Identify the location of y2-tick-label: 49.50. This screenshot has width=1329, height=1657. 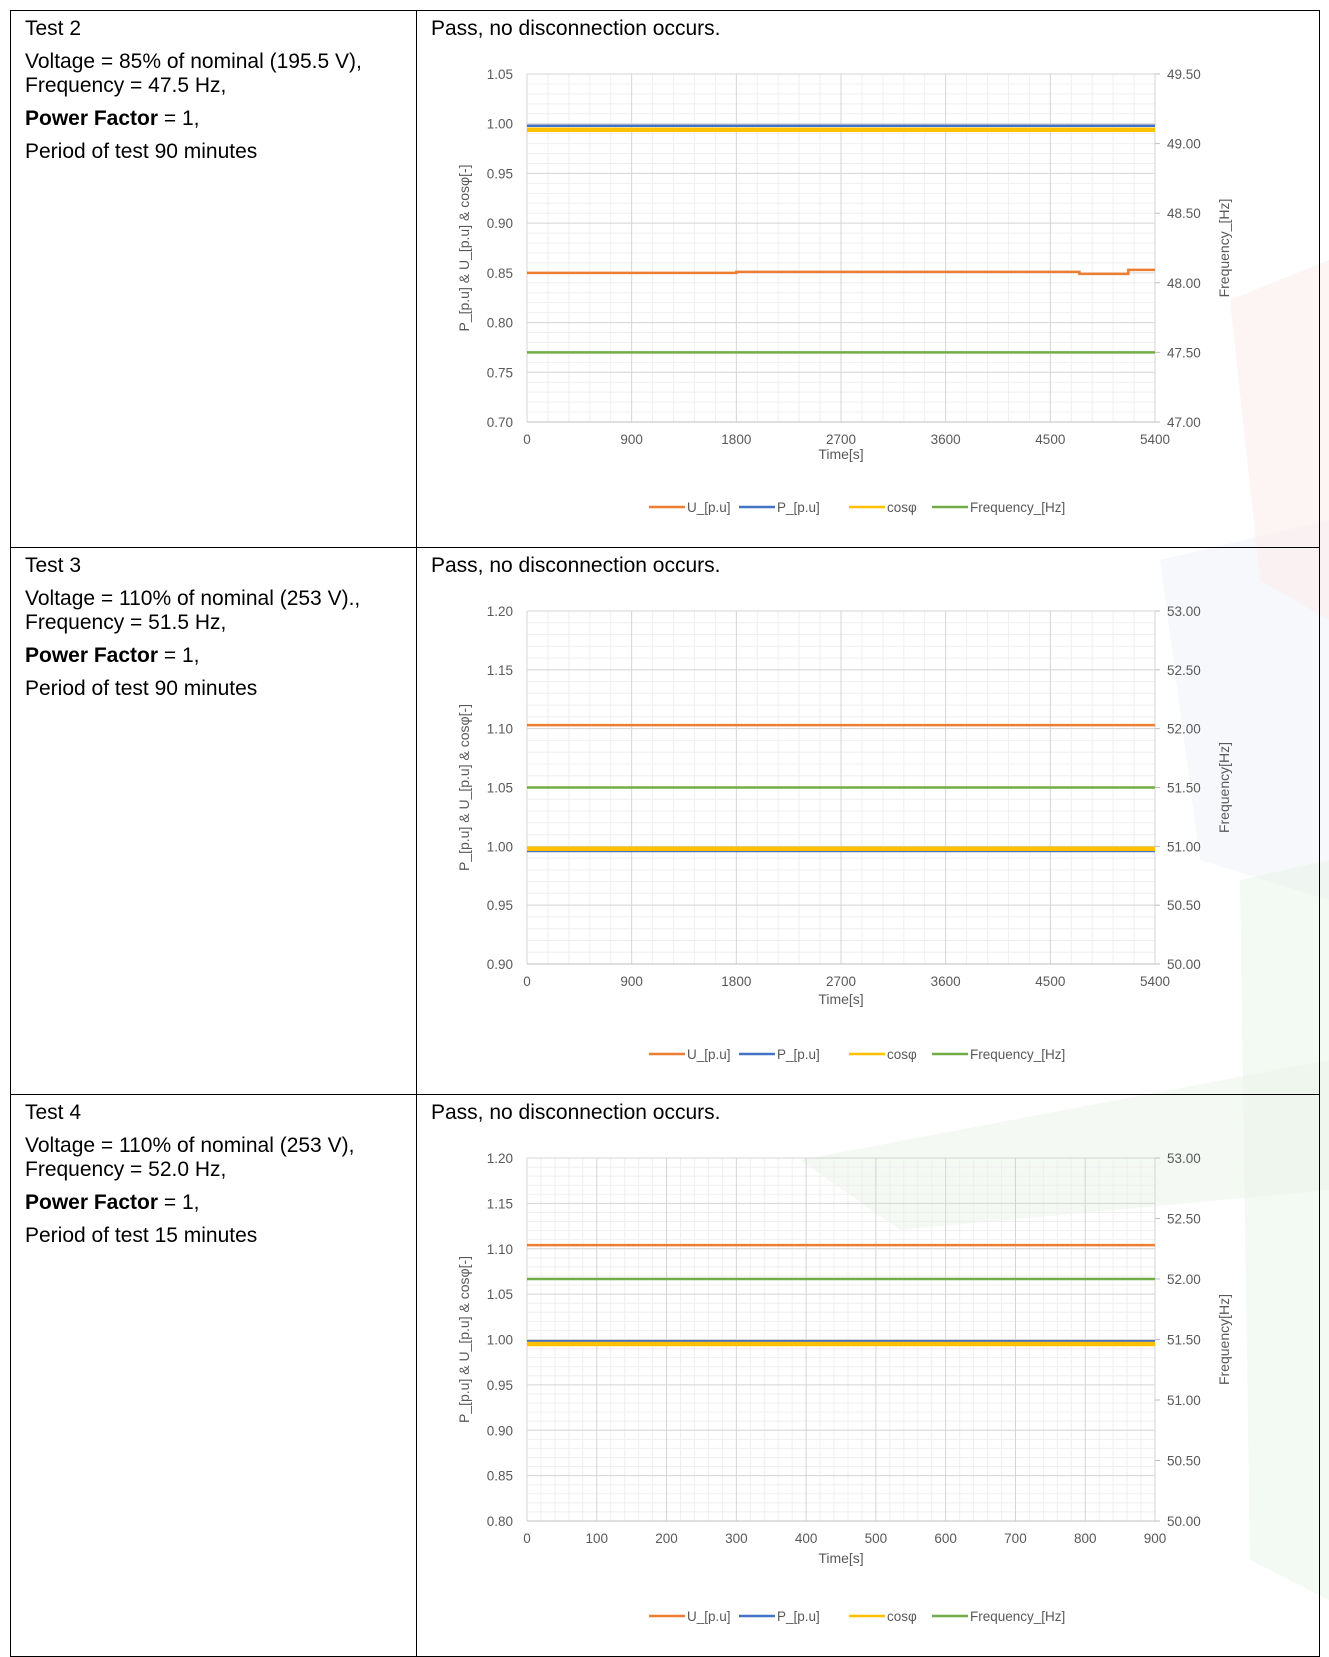
(1184, 74).